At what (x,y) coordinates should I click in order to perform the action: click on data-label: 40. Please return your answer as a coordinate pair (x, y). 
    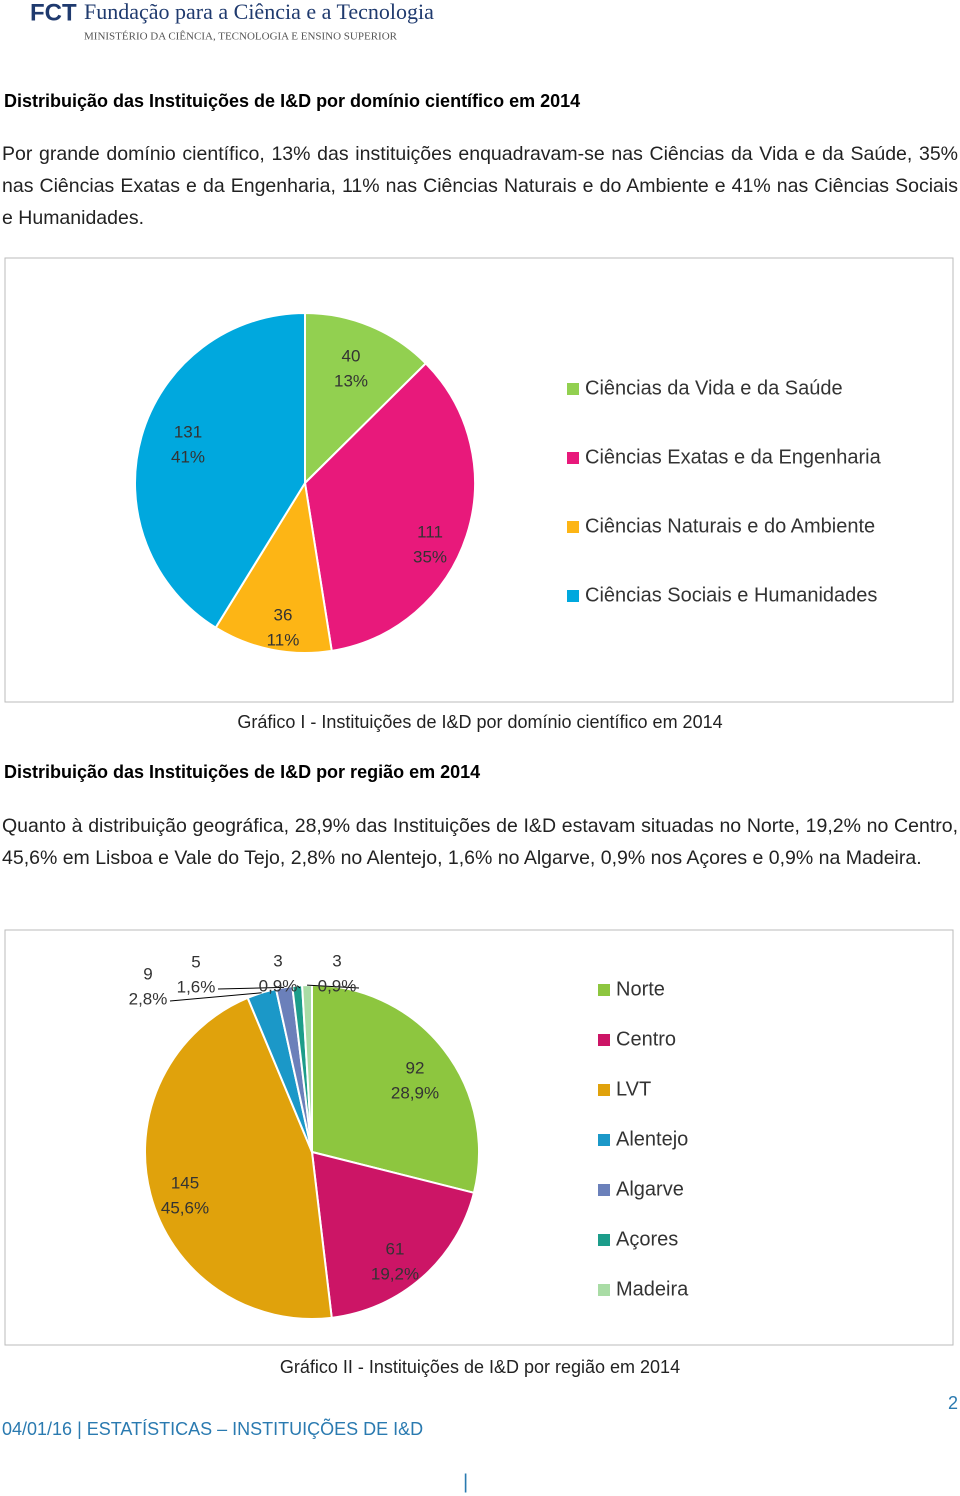
    Looking at the image, I should click on (351, 355).